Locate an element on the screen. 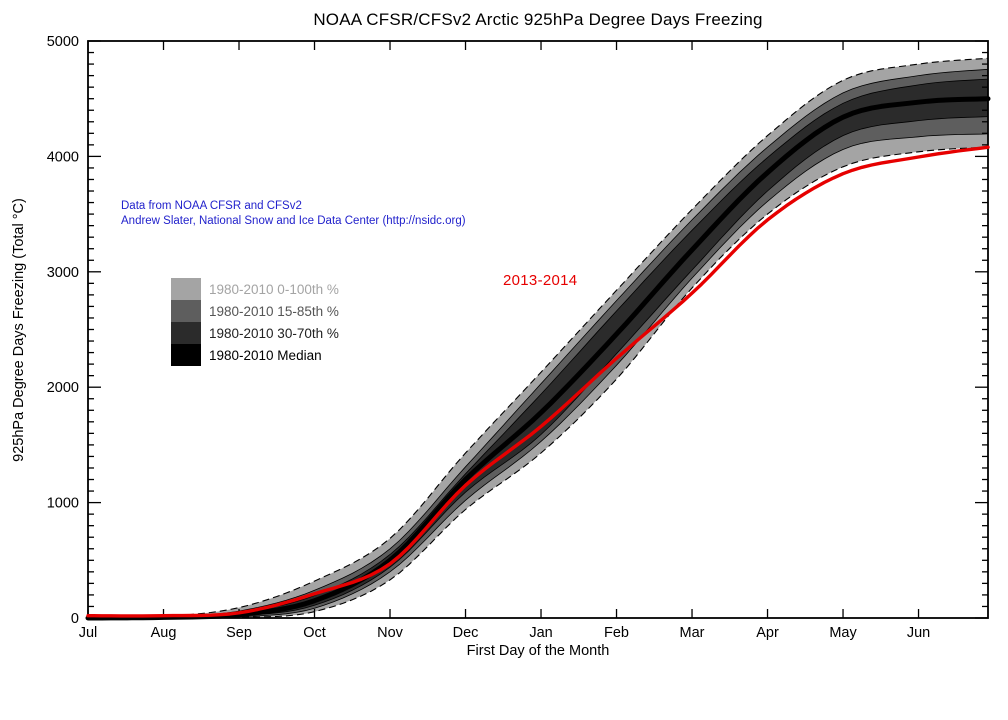  x-tick-label: Sep is located at coordinates (239, 633).